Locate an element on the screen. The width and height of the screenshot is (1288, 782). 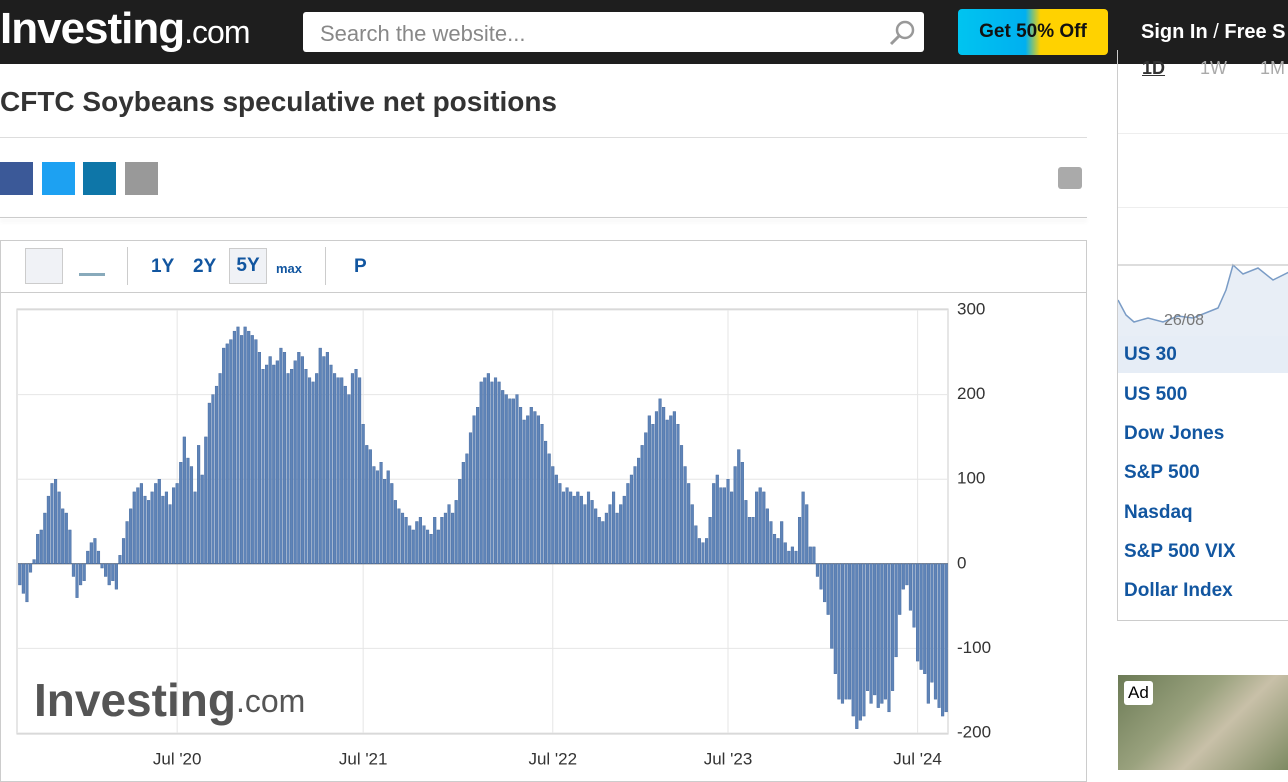
facebook-share is located at coordinates (16, 178).